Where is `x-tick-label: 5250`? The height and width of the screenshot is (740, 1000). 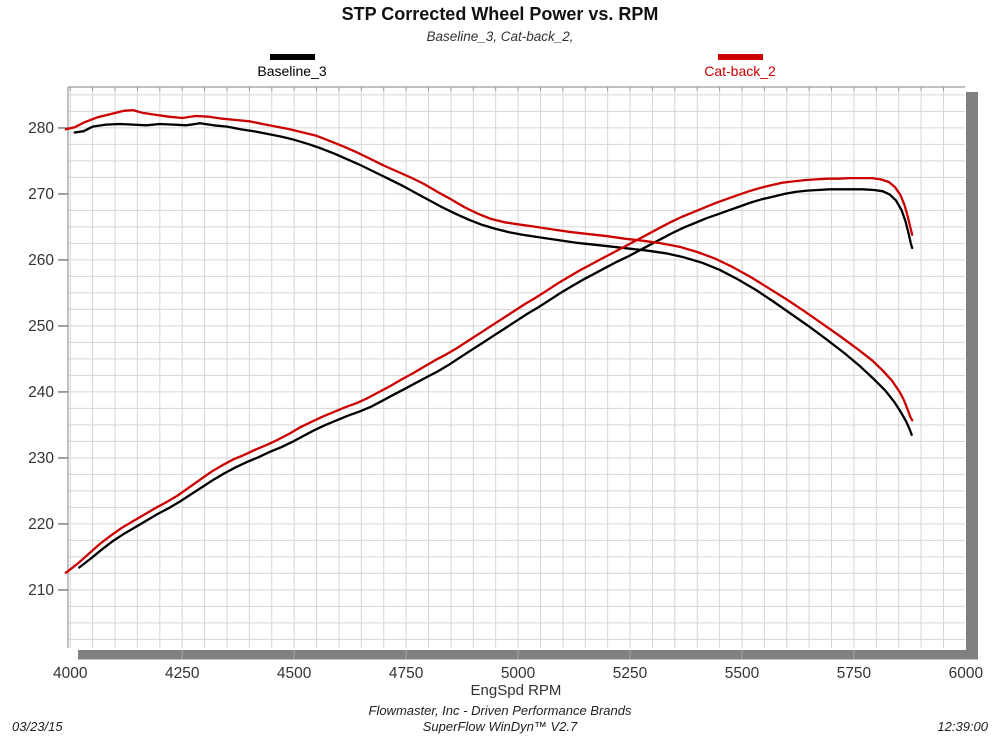
x-tick-label: 5250 is located at coordinates (630, 673).